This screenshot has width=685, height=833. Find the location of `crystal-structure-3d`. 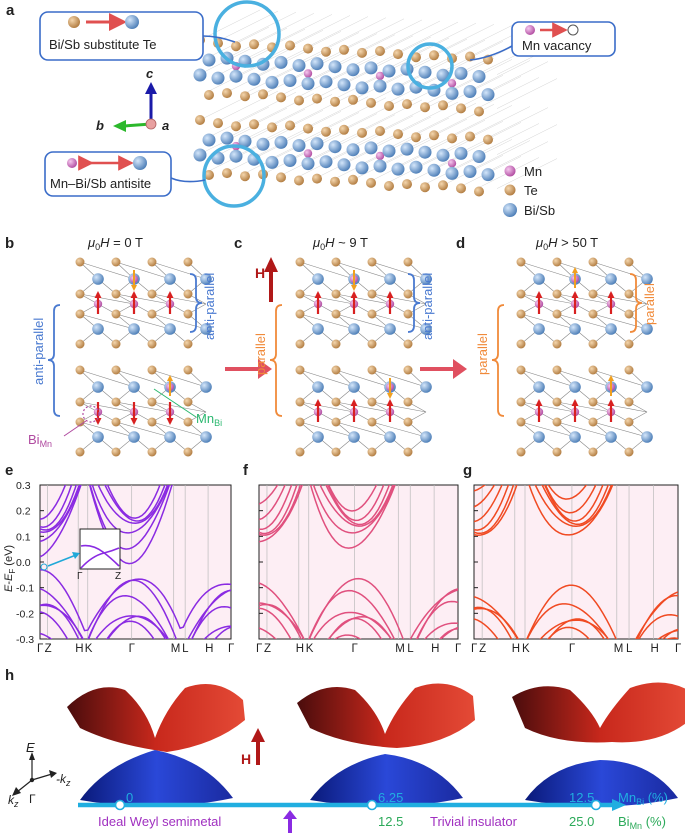

crystal-structure-3d is located at coordinates (375, 104).